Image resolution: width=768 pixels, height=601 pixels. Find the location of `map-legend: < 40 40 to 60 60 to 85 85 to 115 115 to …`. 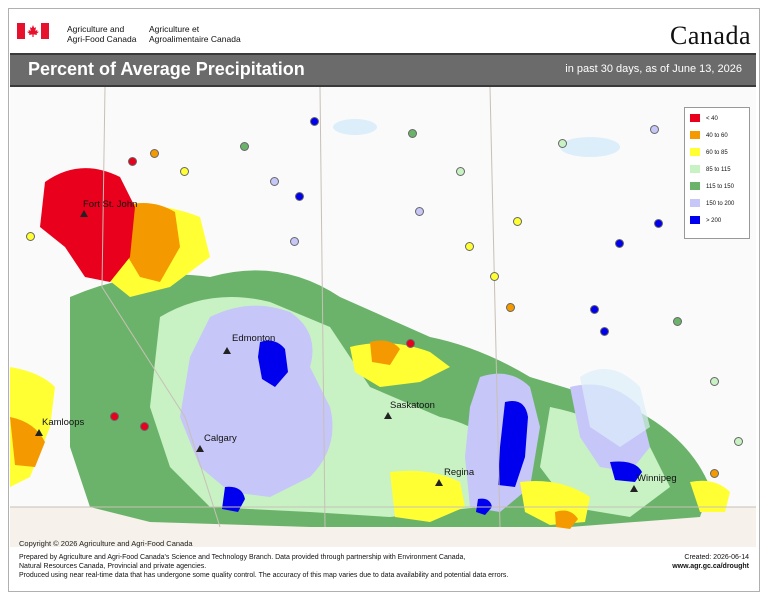

map-legend: < 40 40 to 60 60 to 85 85 to 115 115 to … is located at coordinates (717, 173).